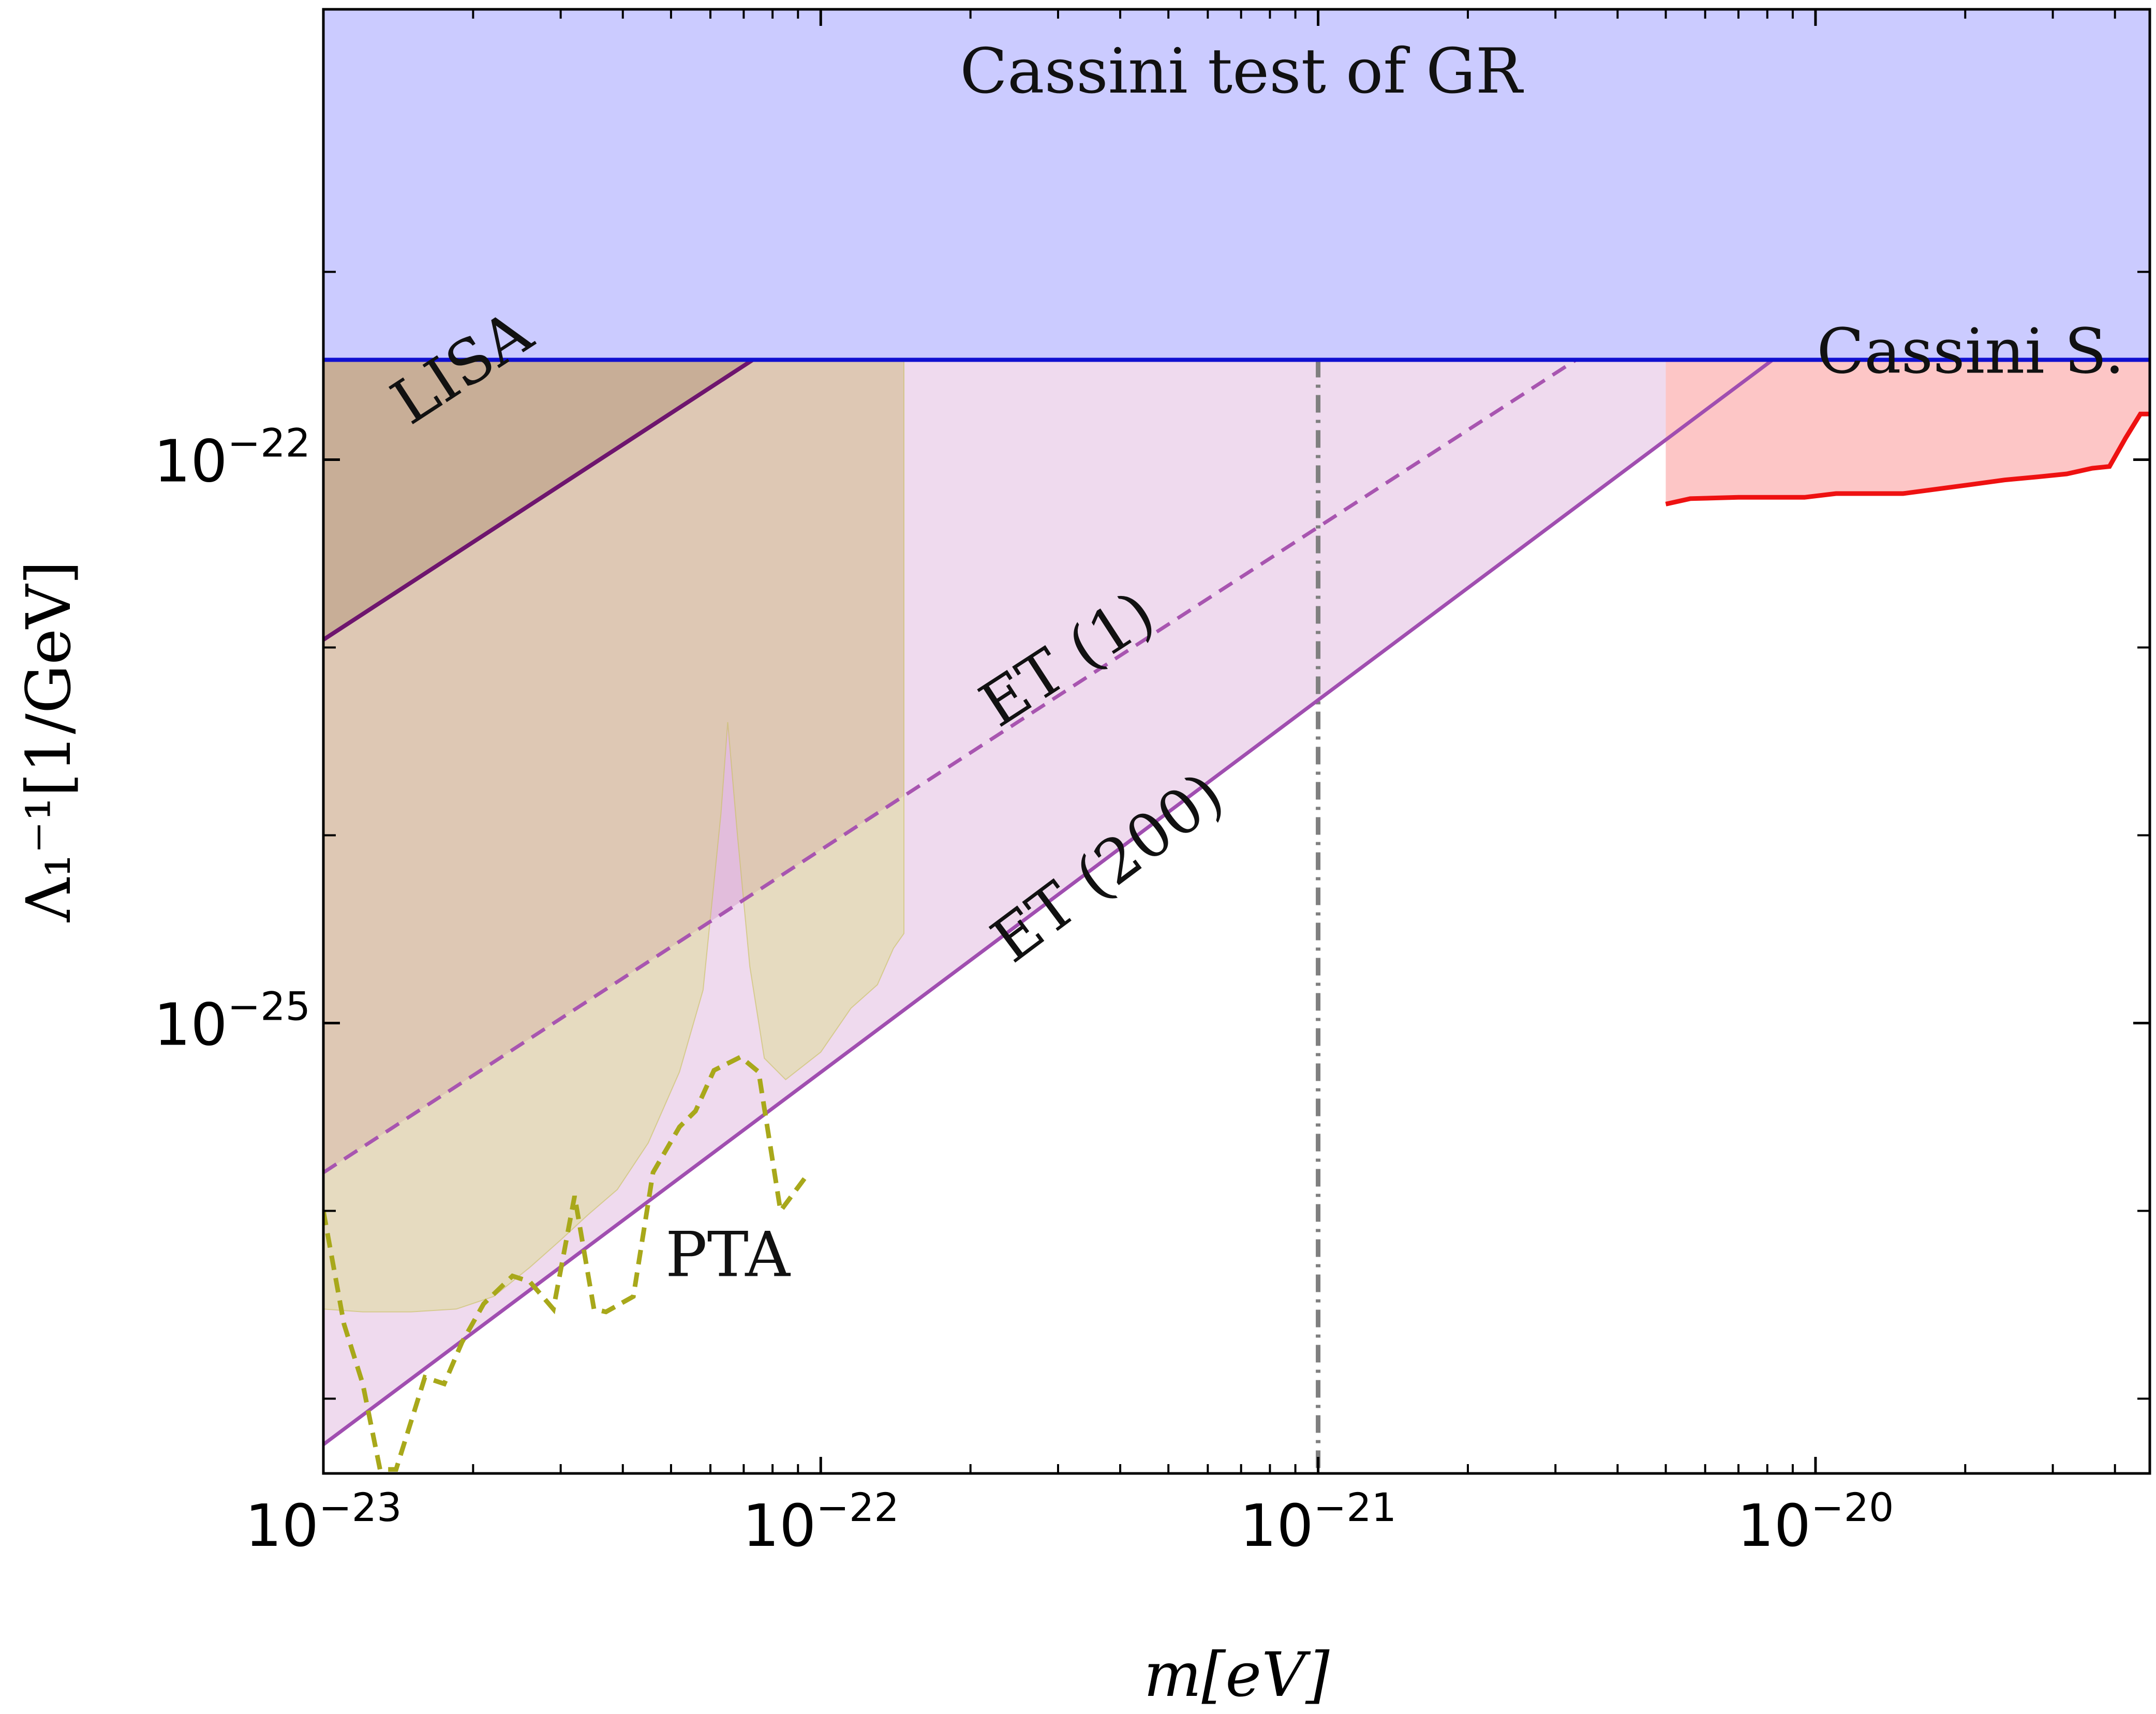 This screenshot has height=1714, width=2156. I want to click on y-tick-label: 10−22, so click(232, 457).